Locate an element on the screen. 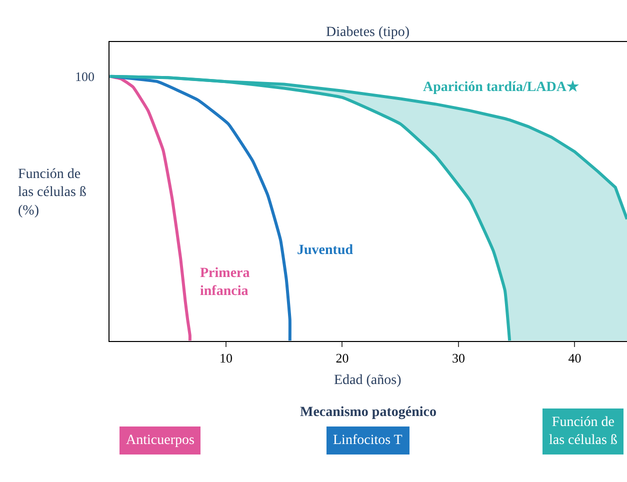 The height and width of the screenshot is (482, 627). series-label: Aparición tardía/LADA★ is located at coordinates (501, 87).